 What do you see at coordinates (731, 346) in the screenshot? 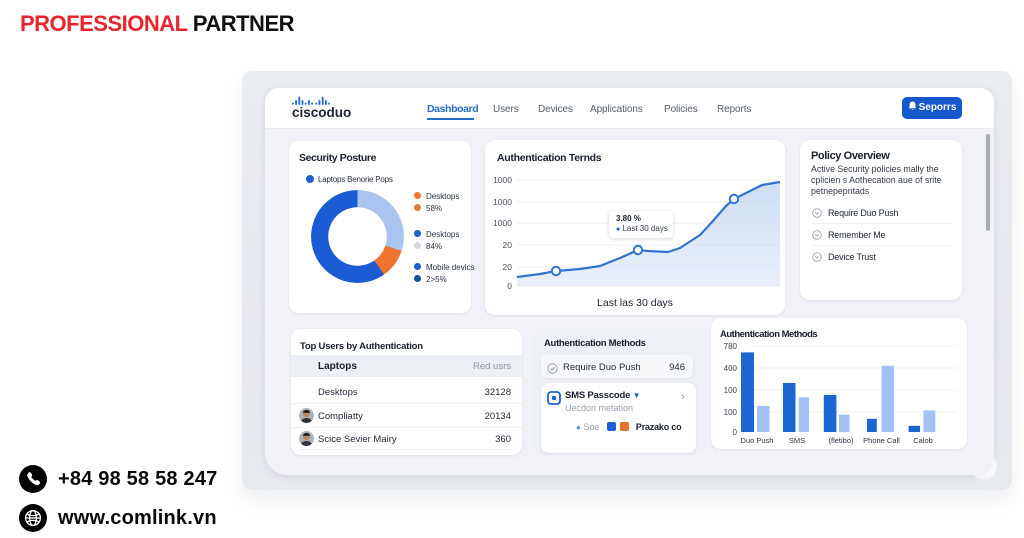
I see `svg-text: 780` at bounding box center [731, 346].